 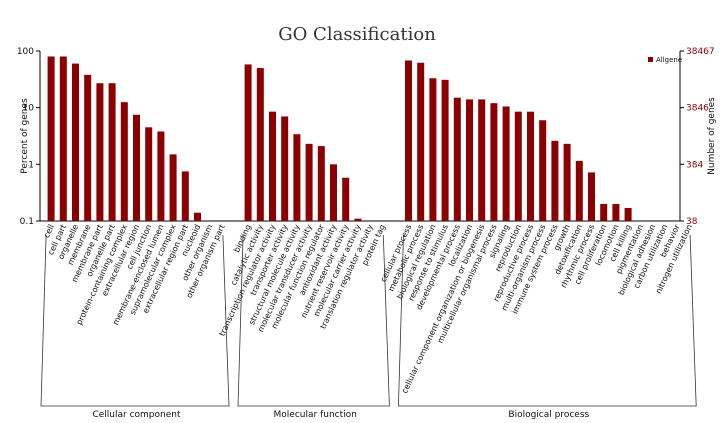 I want to click on group-label: Molecular function, so click(x=315, y=415).